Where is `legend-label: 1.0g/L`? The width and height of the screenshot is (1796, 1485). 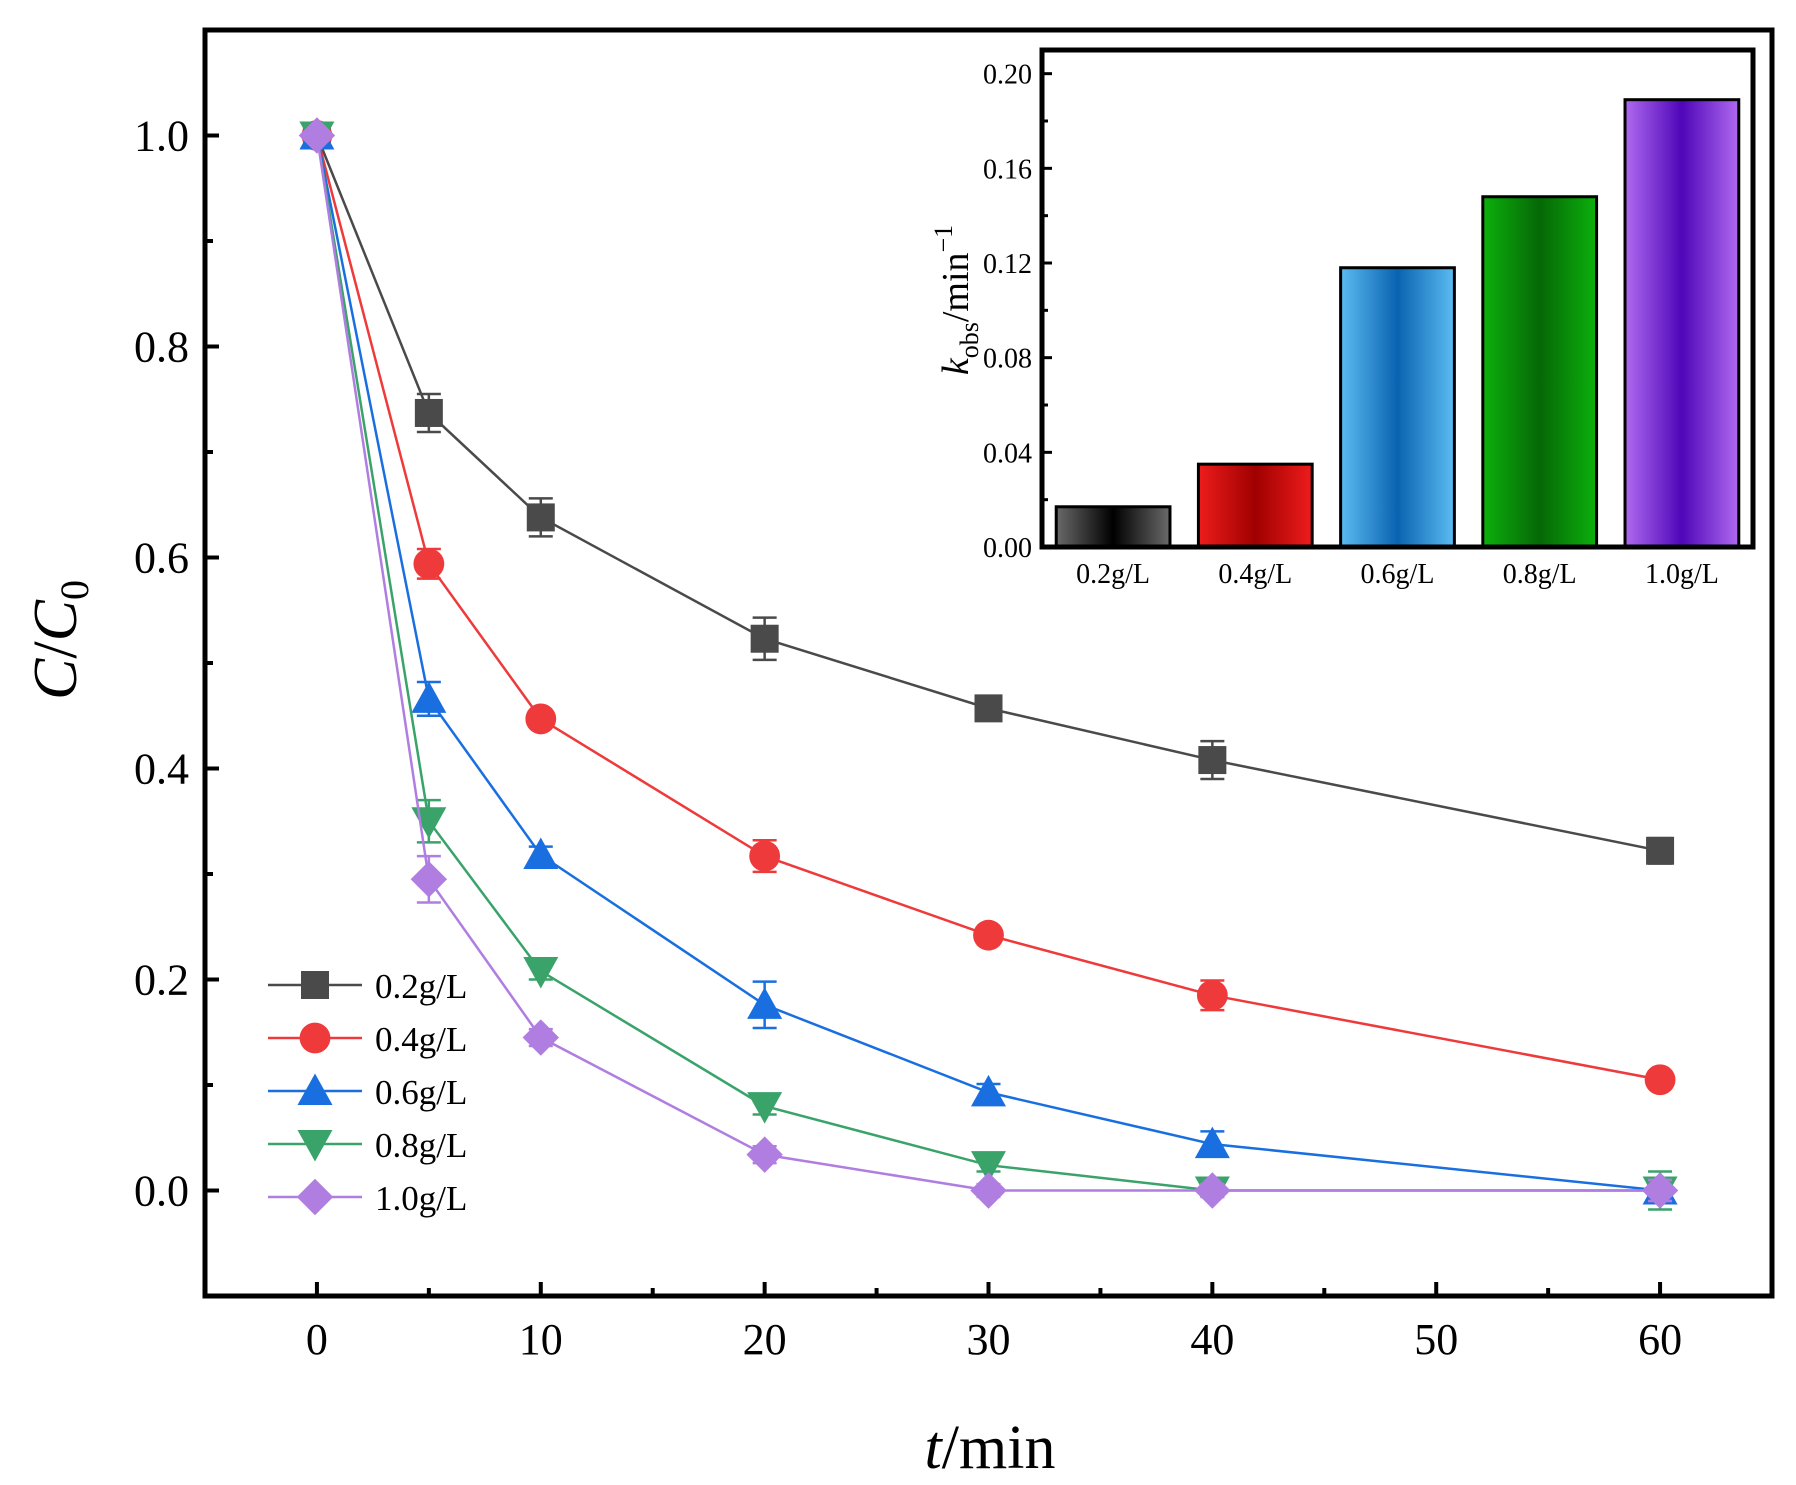 legend-label: 1.0g/L is located at coordinates (421, 1198).